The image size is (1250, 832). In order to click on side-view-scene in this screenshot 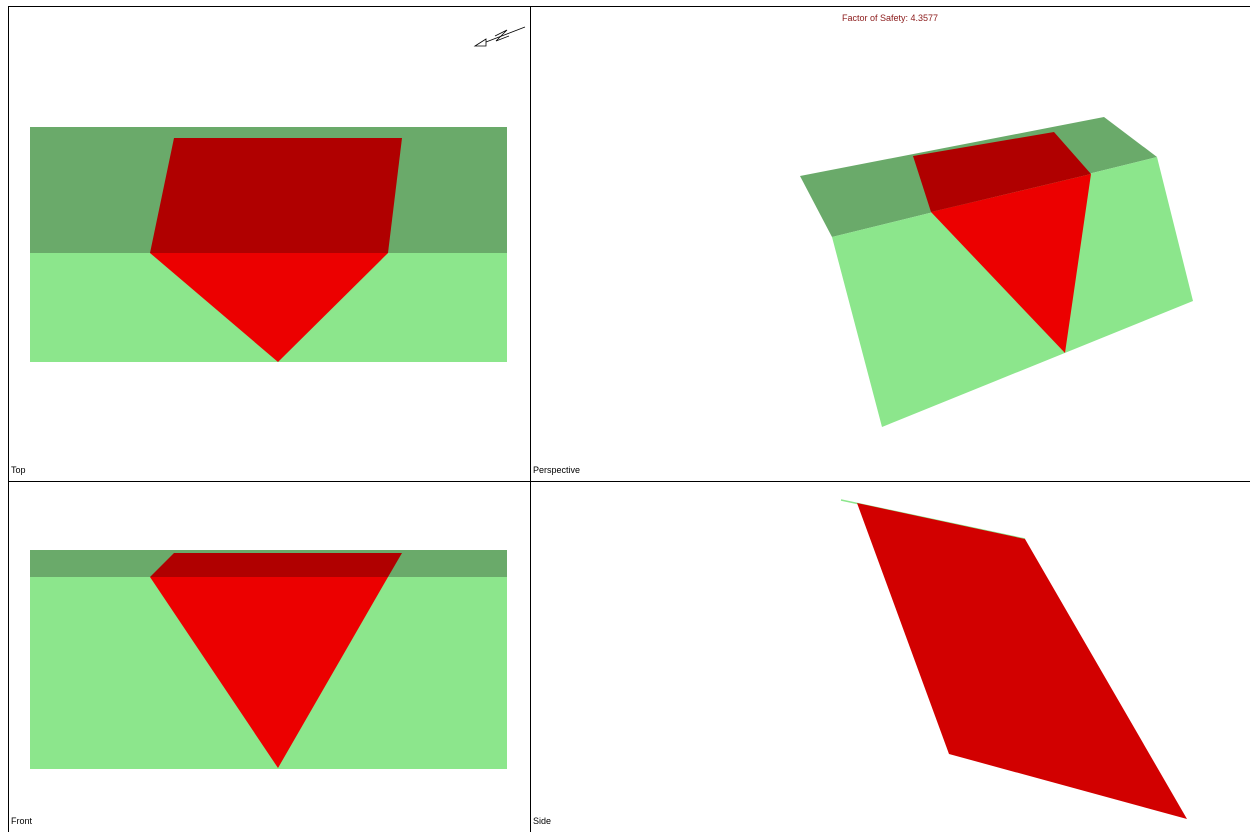, I will do `click(1013, 659)`.